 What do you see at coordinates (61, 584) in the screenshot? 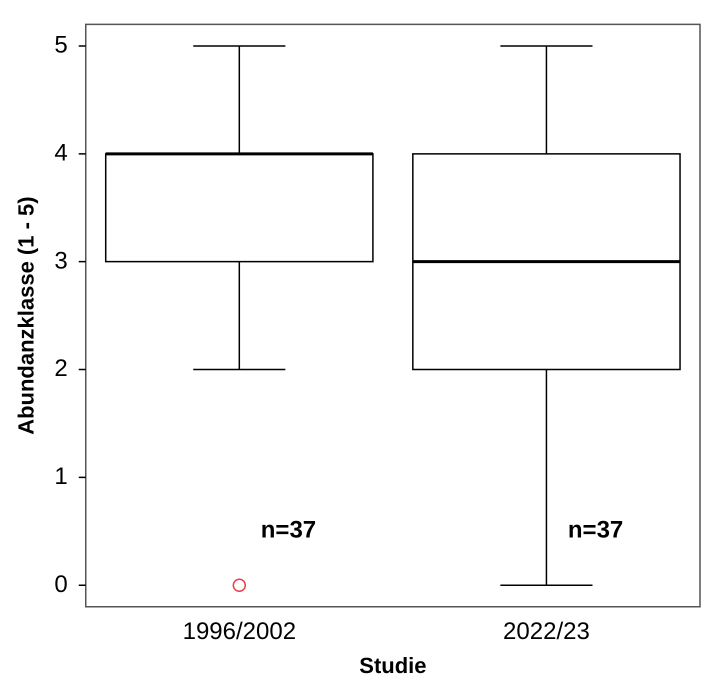
I see `y-tick-label: 0` at bounding box center [61, 584].